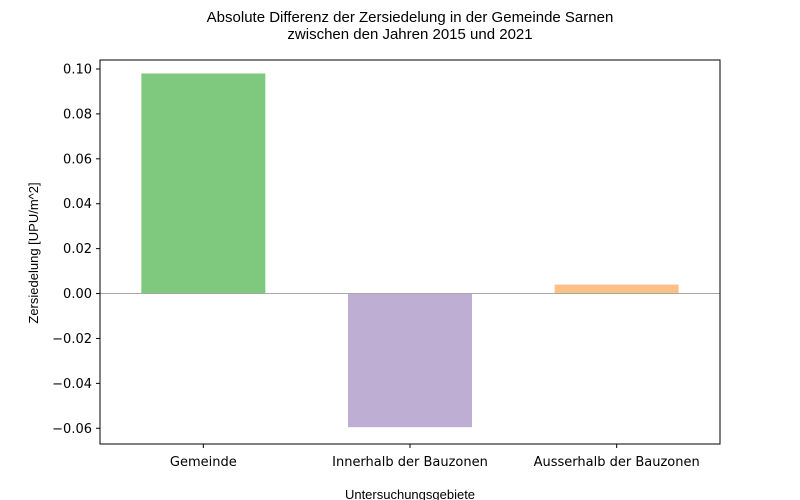  I want to click on y-tick-label: −0.04, so click(72, 384).